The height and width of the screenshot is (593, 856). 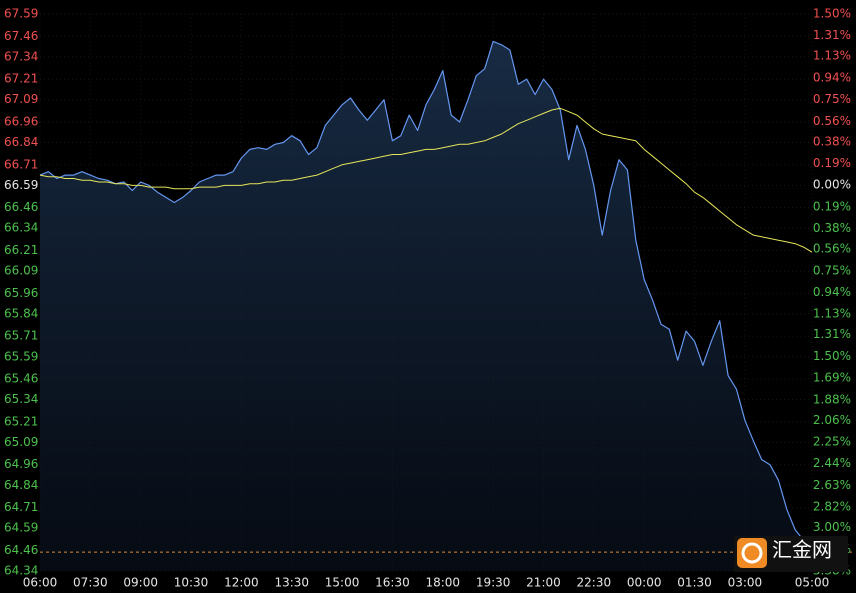 I want to click on x-tick-label: 01:30, so click(x=694, y=583).